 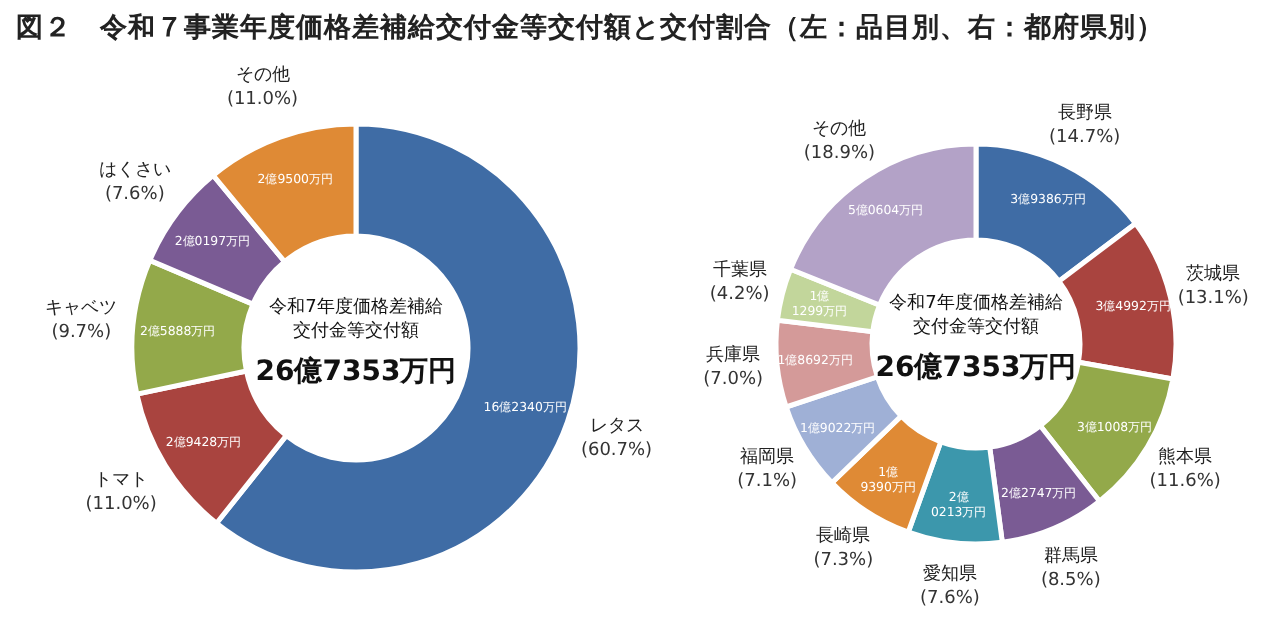 What do you see at coordinates (733, 380) in the screenshot?
I see `value-label: (7.0%)` at bounding box center [733, 380].